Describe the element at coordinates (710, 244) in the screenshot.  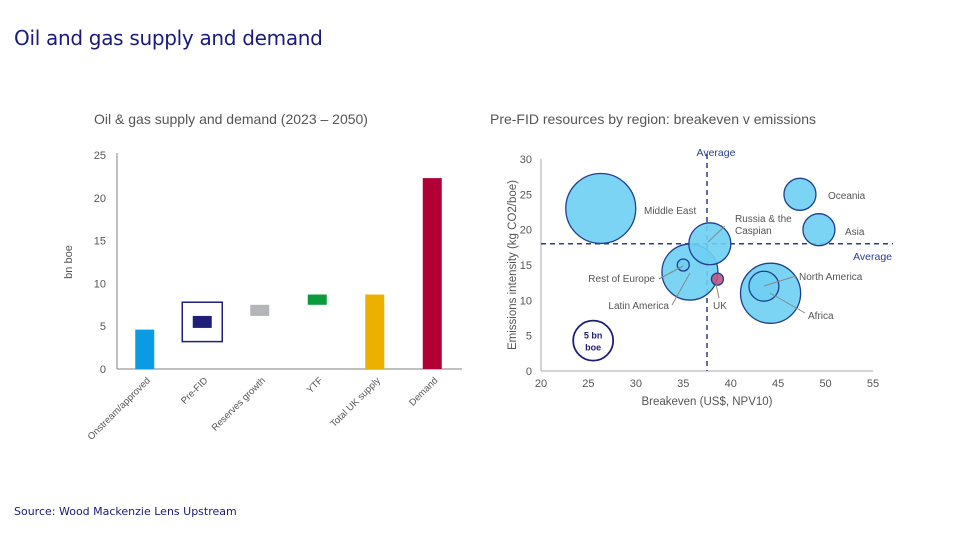
I see `bubble-russia-the` at that location.